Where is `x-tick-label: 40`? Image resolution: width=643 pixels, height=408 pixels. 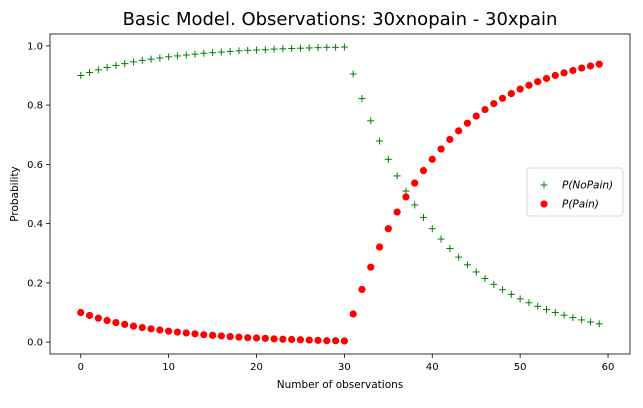
x-tick-label: 40 is located at coordinates (432, 367).